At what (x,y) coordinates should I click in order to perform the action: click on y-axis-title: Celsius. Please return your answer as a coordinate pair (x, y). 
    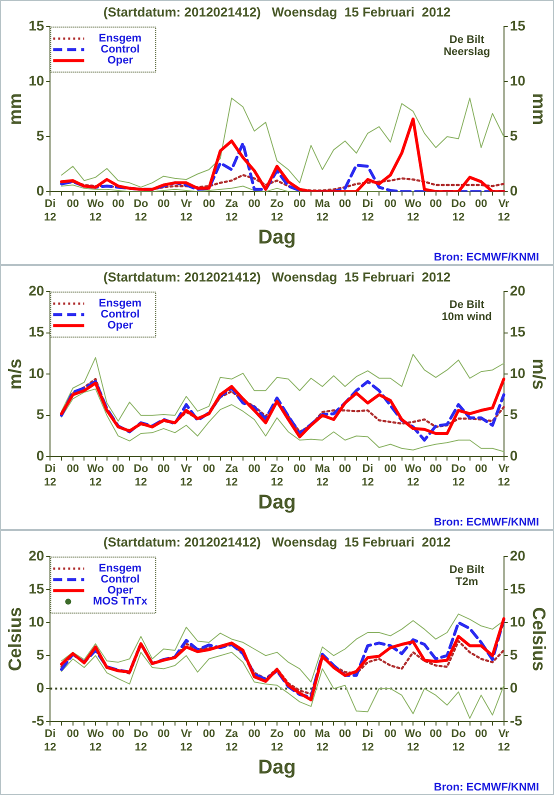
    Looking at the image, I should click on (14, 639).